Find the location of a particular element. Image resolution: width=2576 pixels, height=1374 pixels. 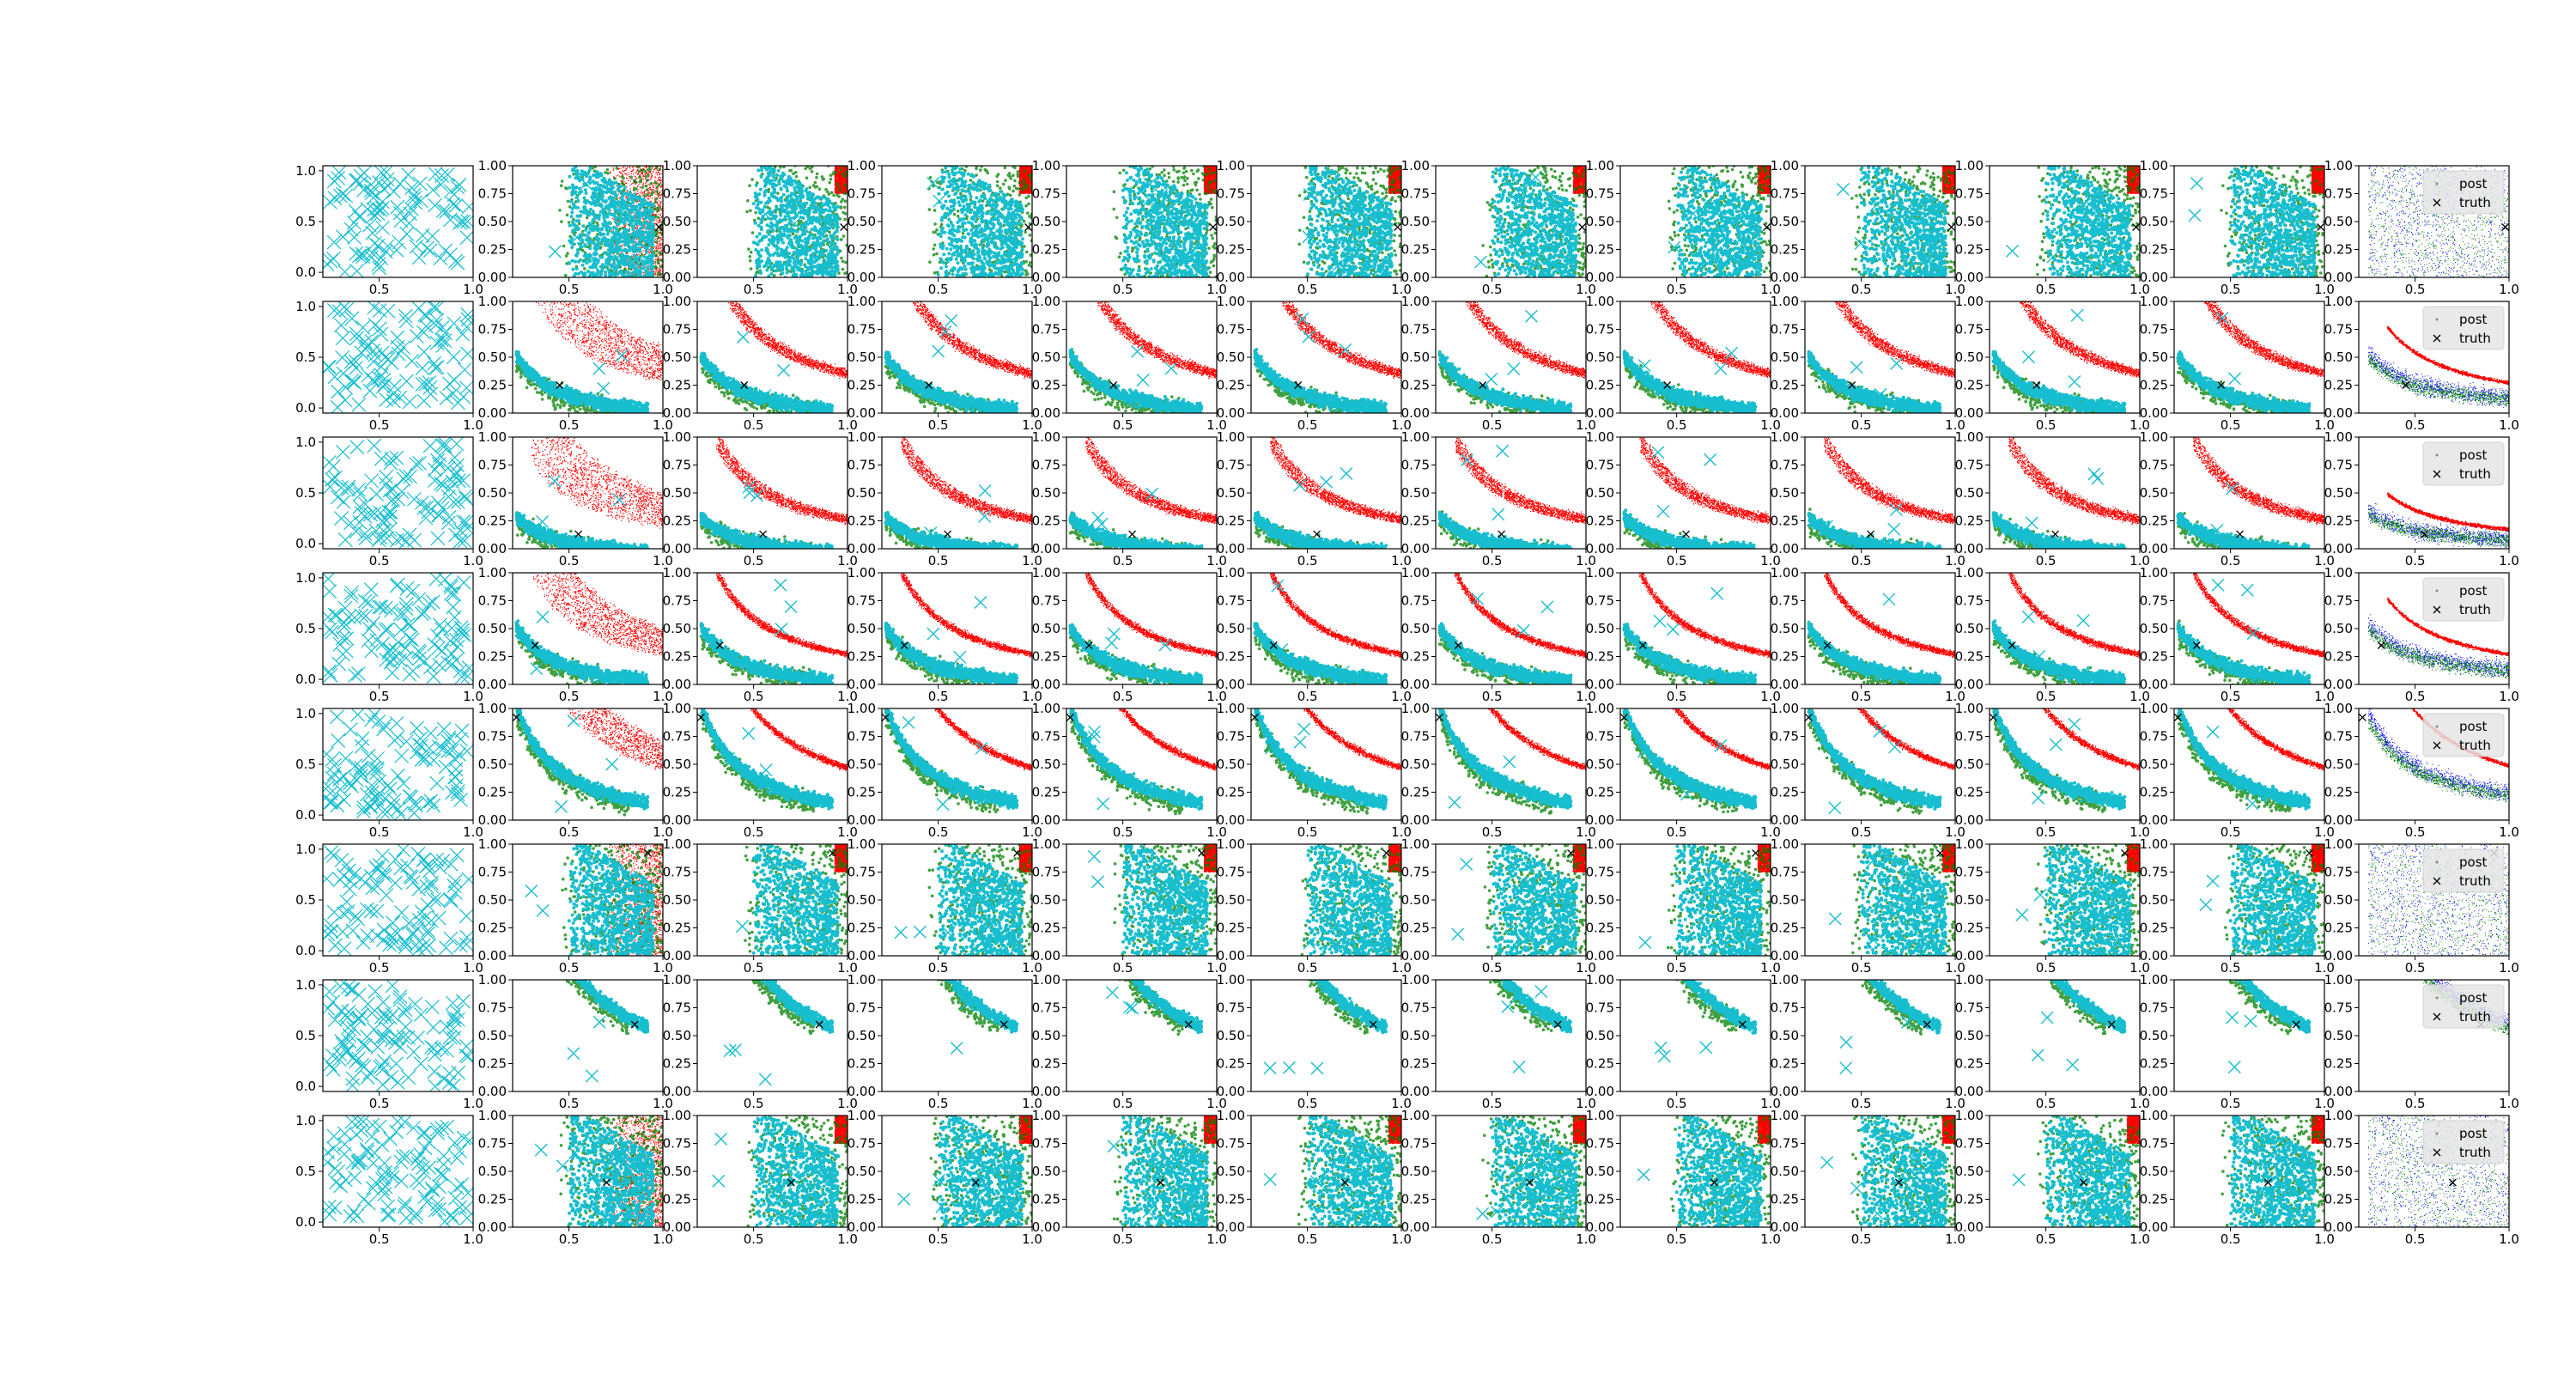

panel-r8-c11: 0.5 1.00.000.250.500.751.00 is located at coordinates (2237, 1176).